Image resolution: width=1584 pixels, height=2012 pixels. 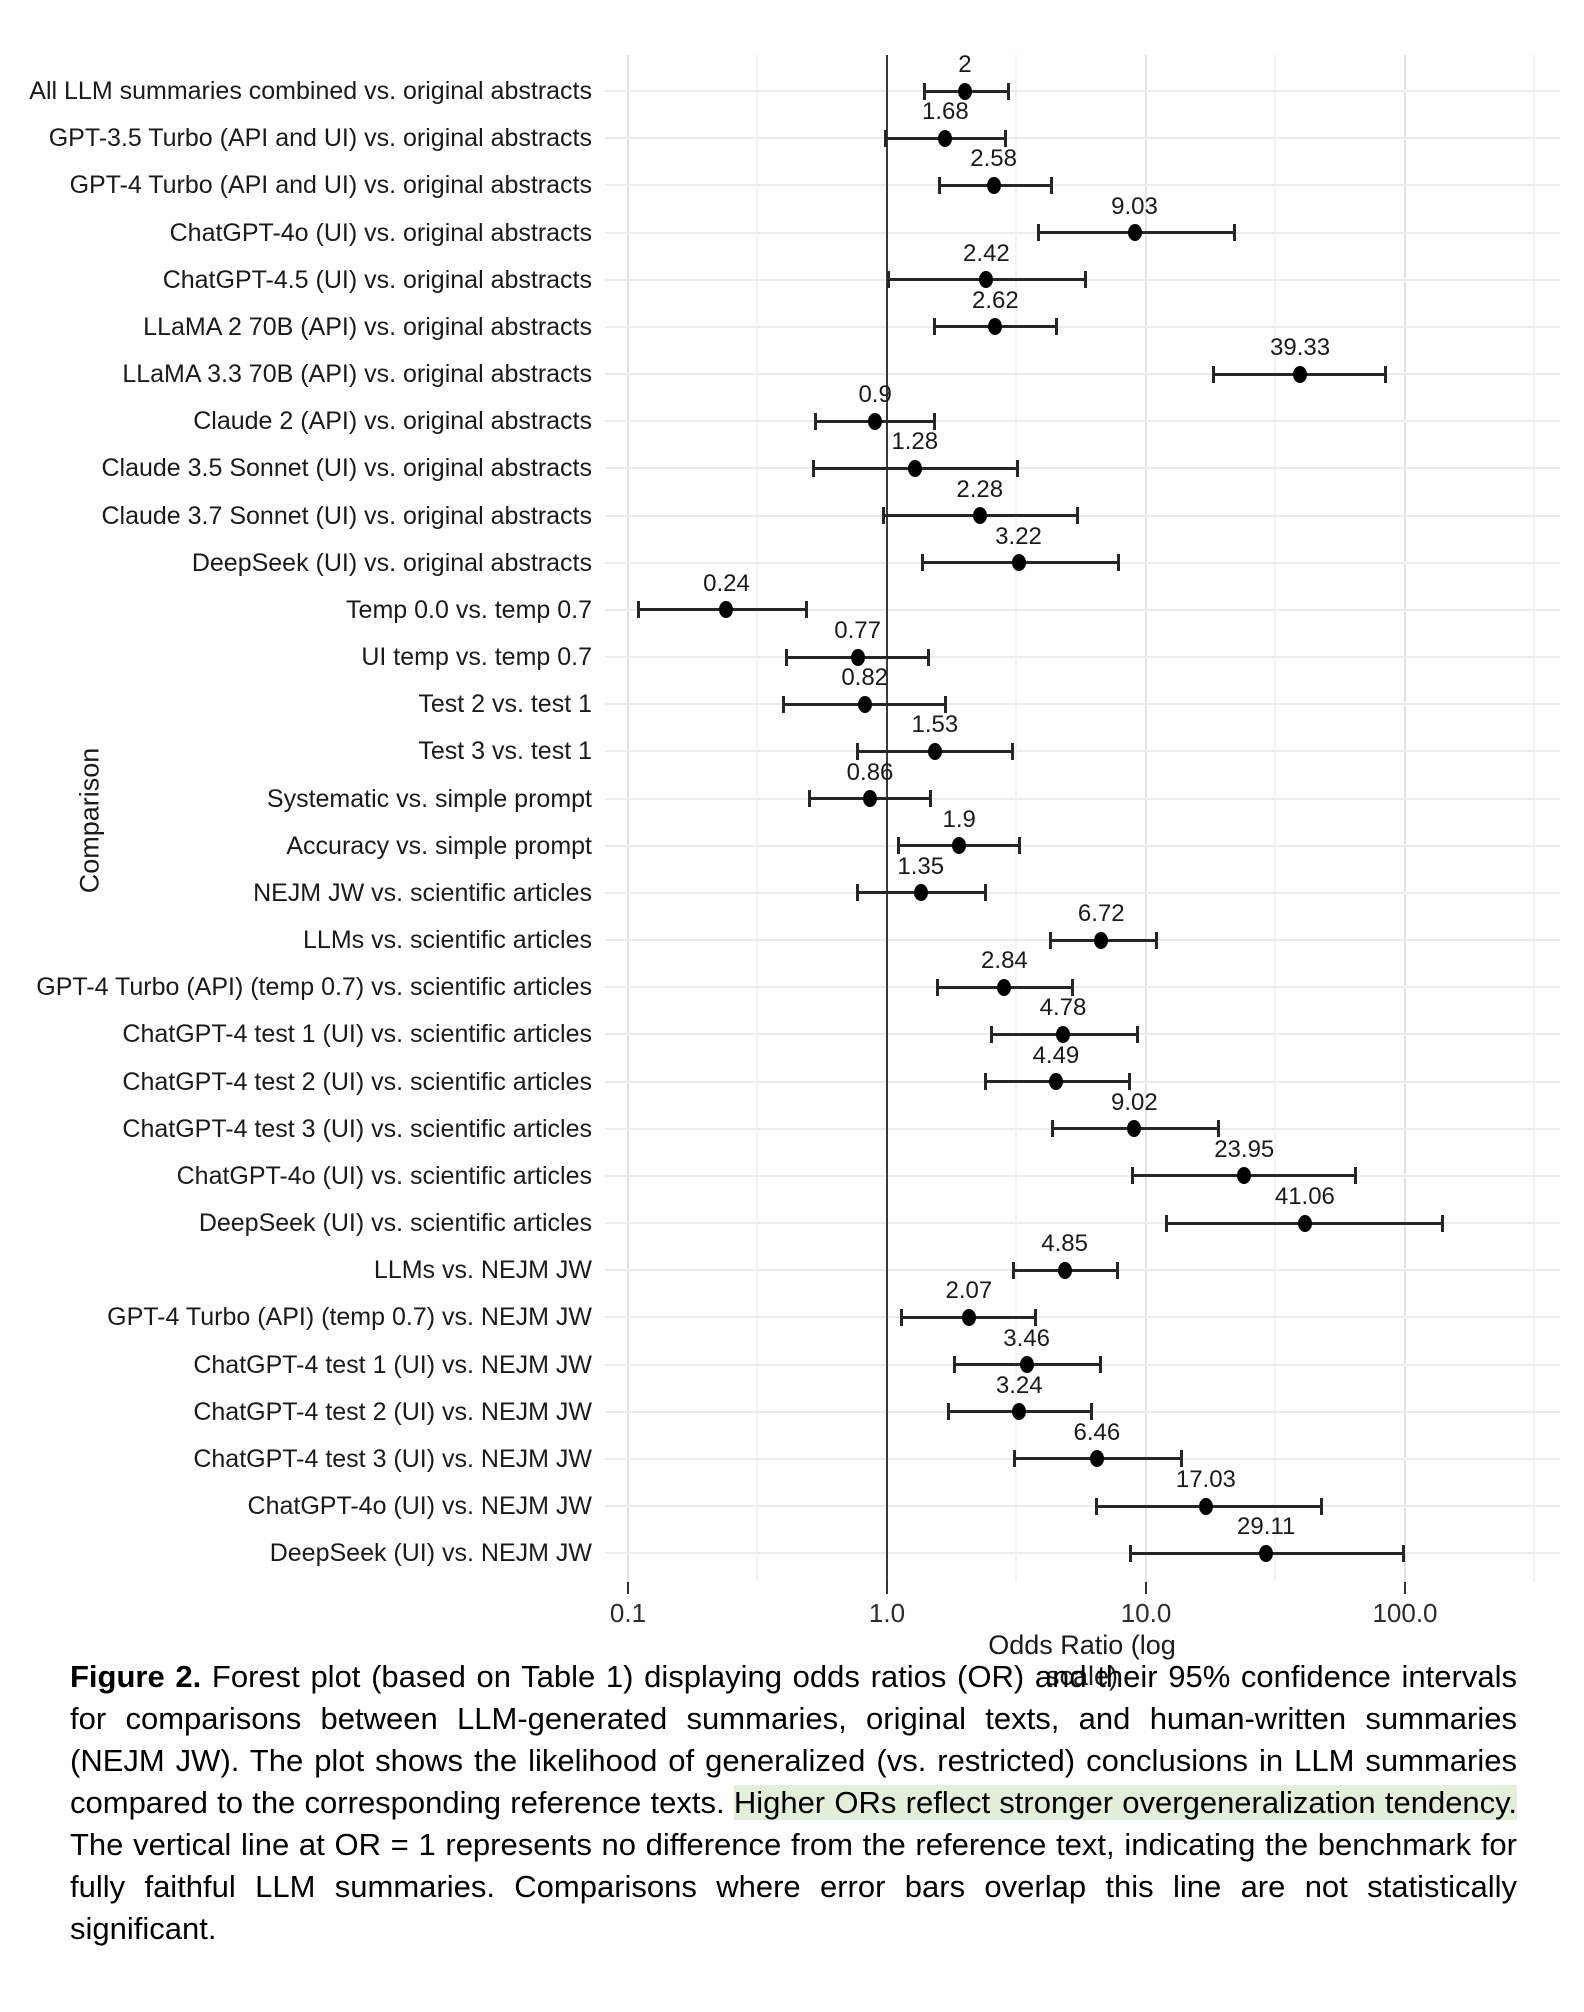 What do you see at coordinates (993, 159) in the screenshot?
I see `or-value-label: 2.58` at bounding box center [993, 159].